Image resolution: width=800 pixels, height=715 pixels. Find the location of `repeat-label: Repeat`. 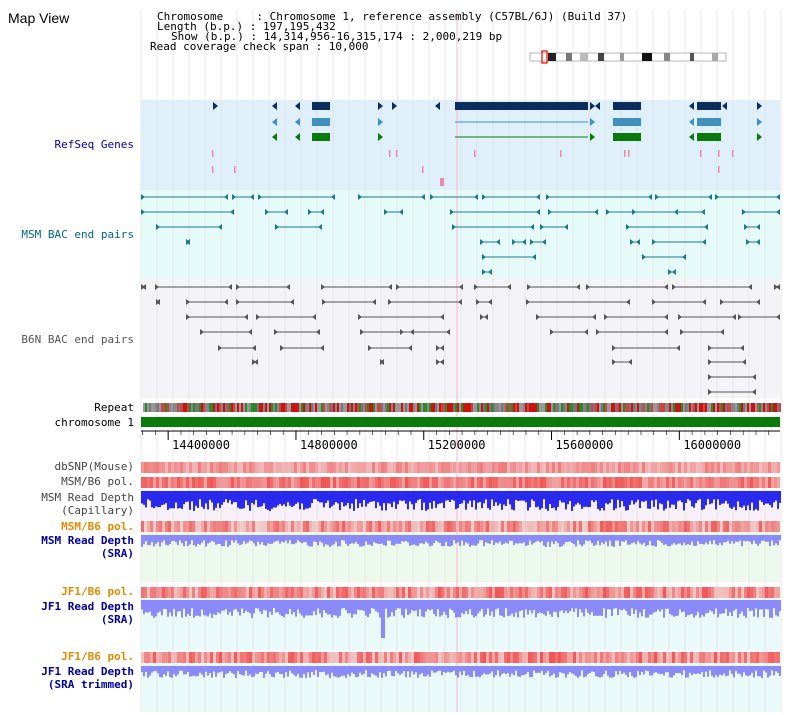

repeat-label: Repeat is located at coordinates (114, 407).